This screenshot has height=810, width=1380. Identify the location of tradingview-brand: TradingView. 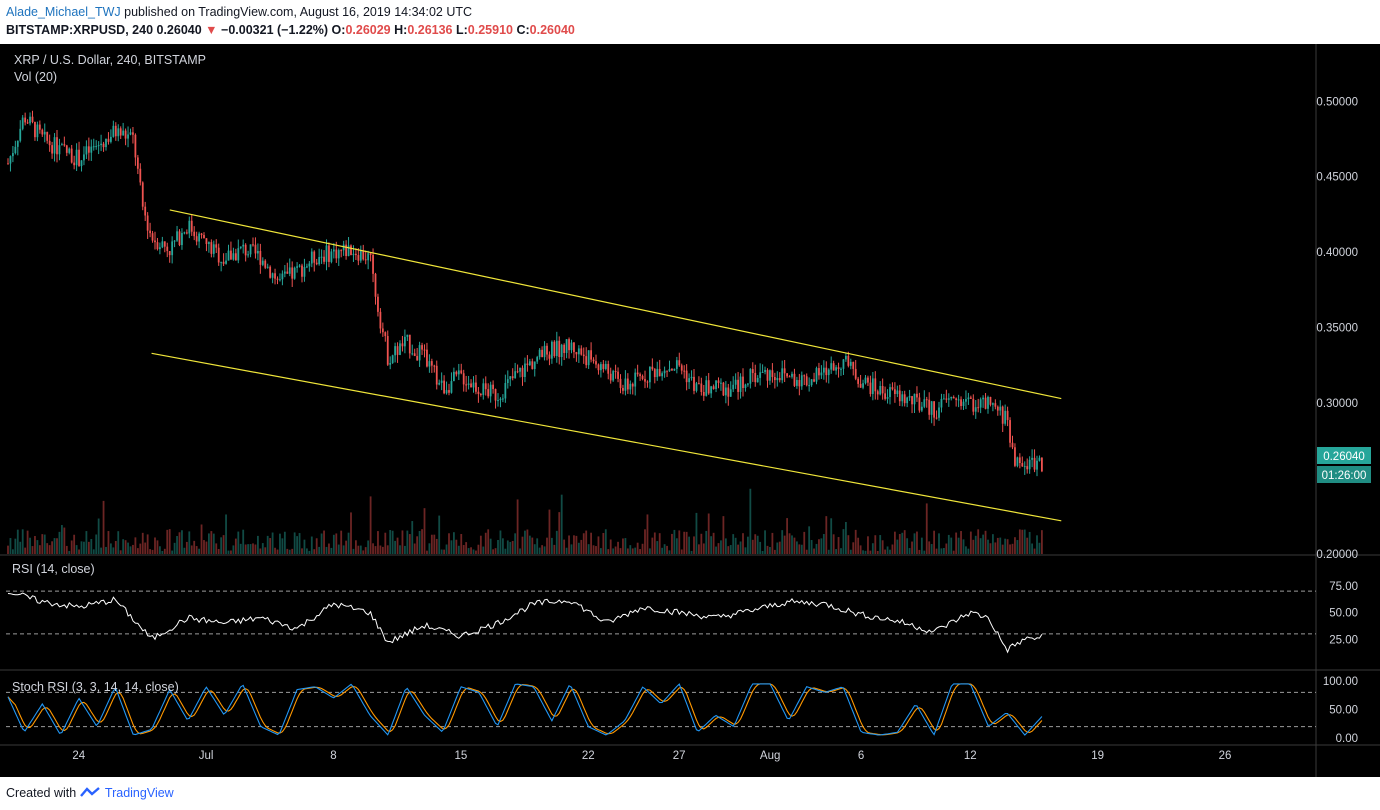
(139, 793).